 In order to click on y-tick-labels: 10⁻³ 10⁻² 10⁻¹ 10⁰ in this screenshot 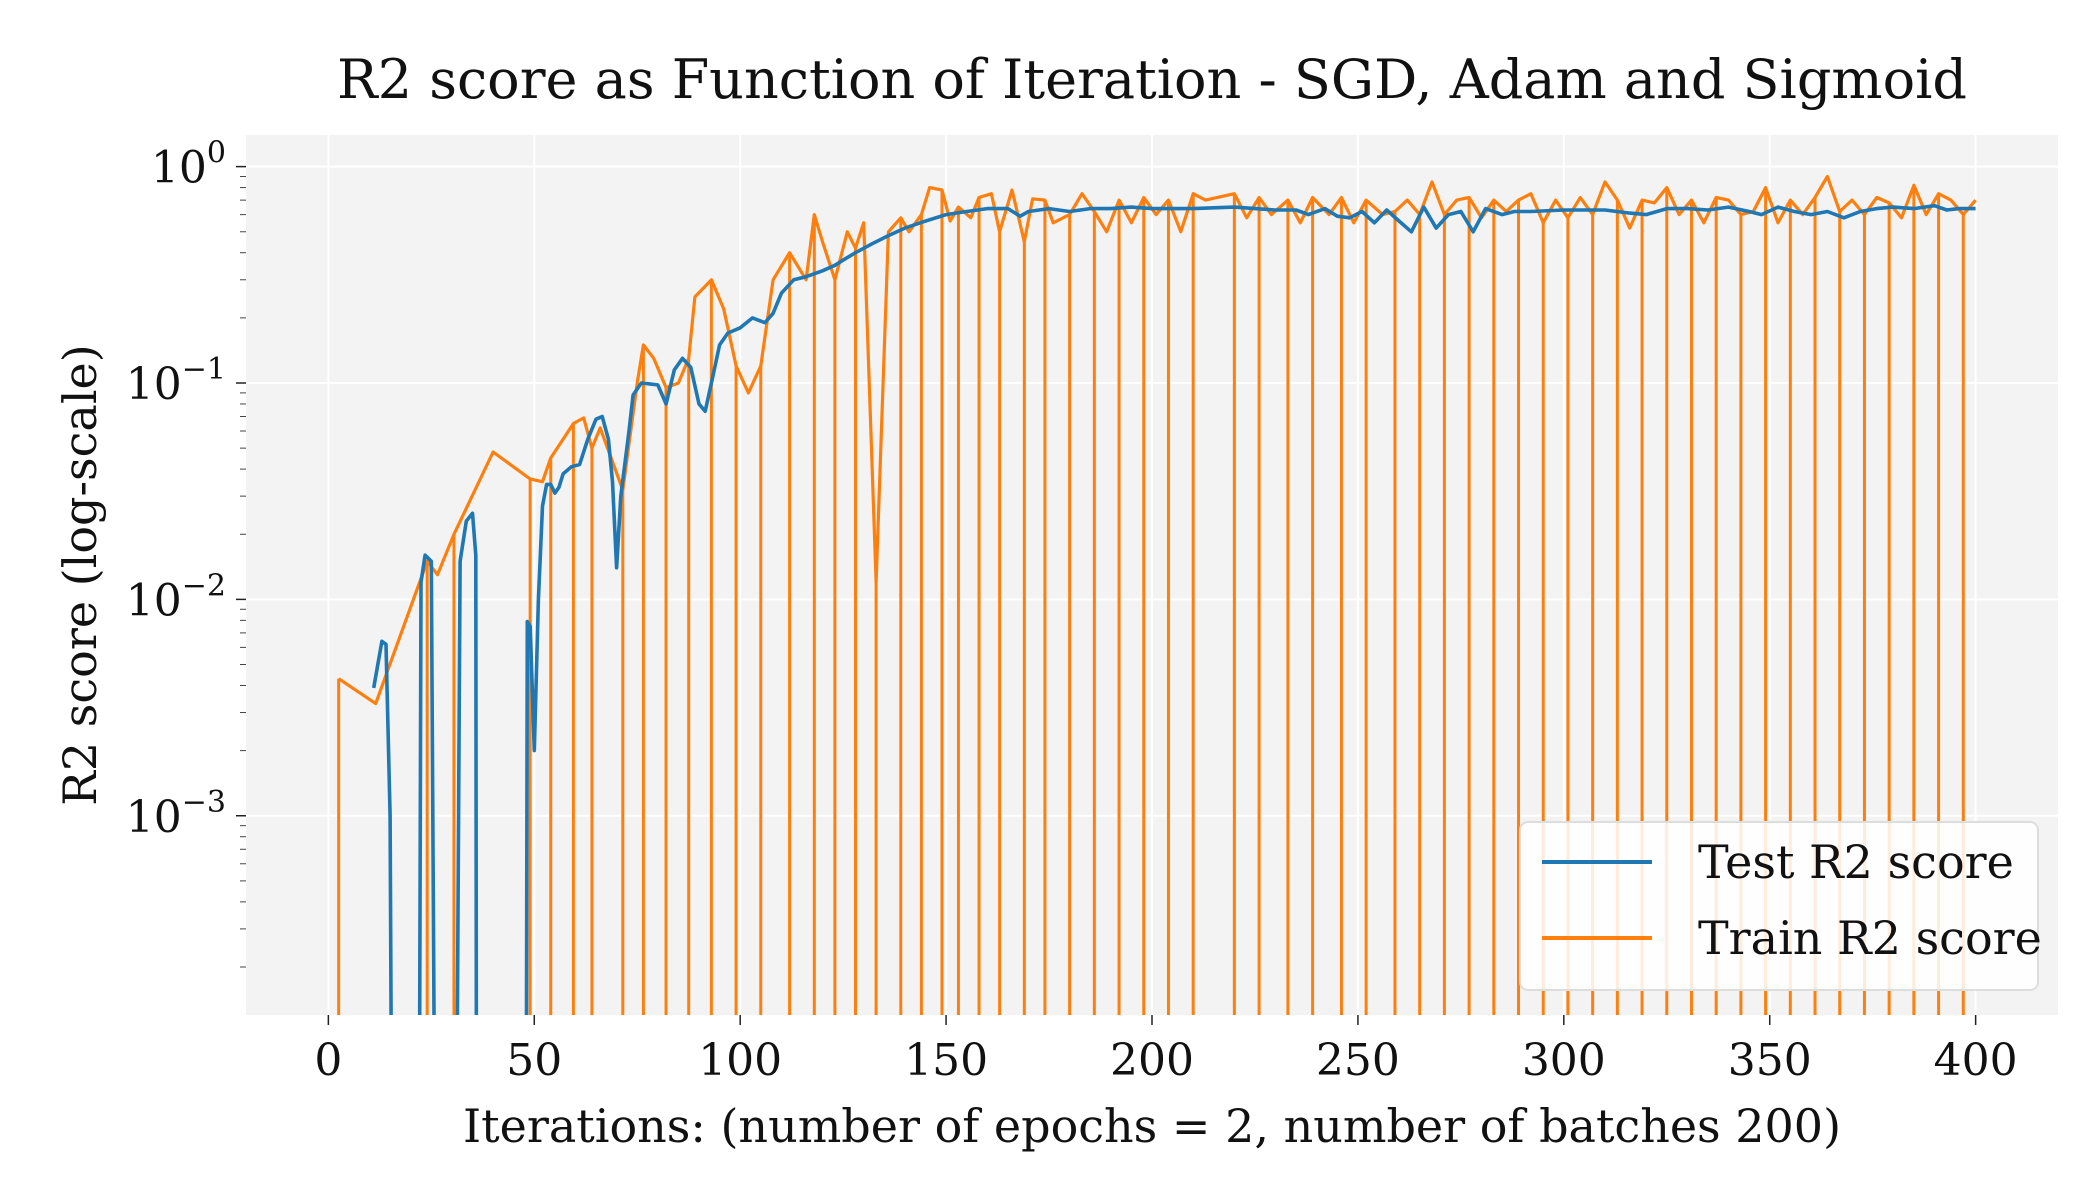, I will do `click(186, 489)`.